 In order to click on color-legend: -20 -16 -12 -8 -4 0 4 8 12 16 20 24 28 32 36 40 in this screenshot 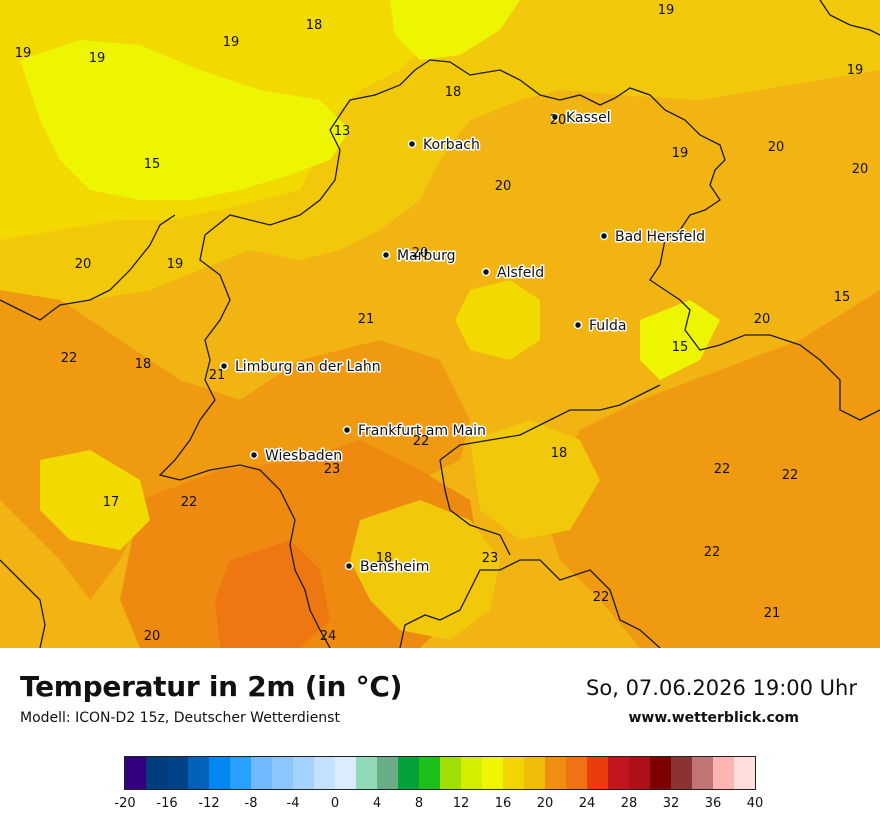, I will do `click(438, 786)`.